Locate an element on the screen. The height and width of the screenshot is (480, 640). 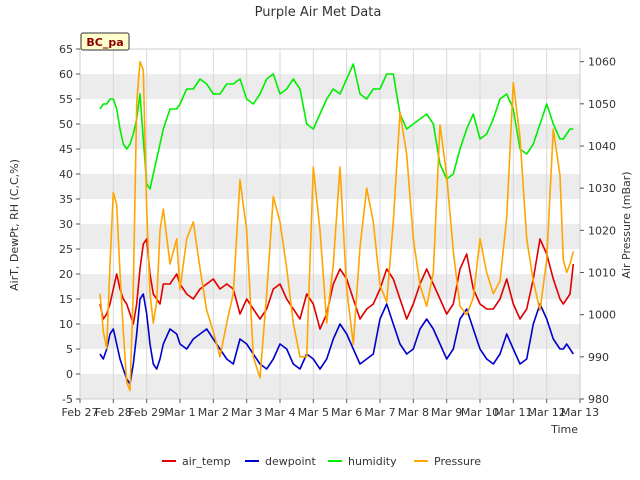
series-line-air-temp is located at coordinates (337, 284).